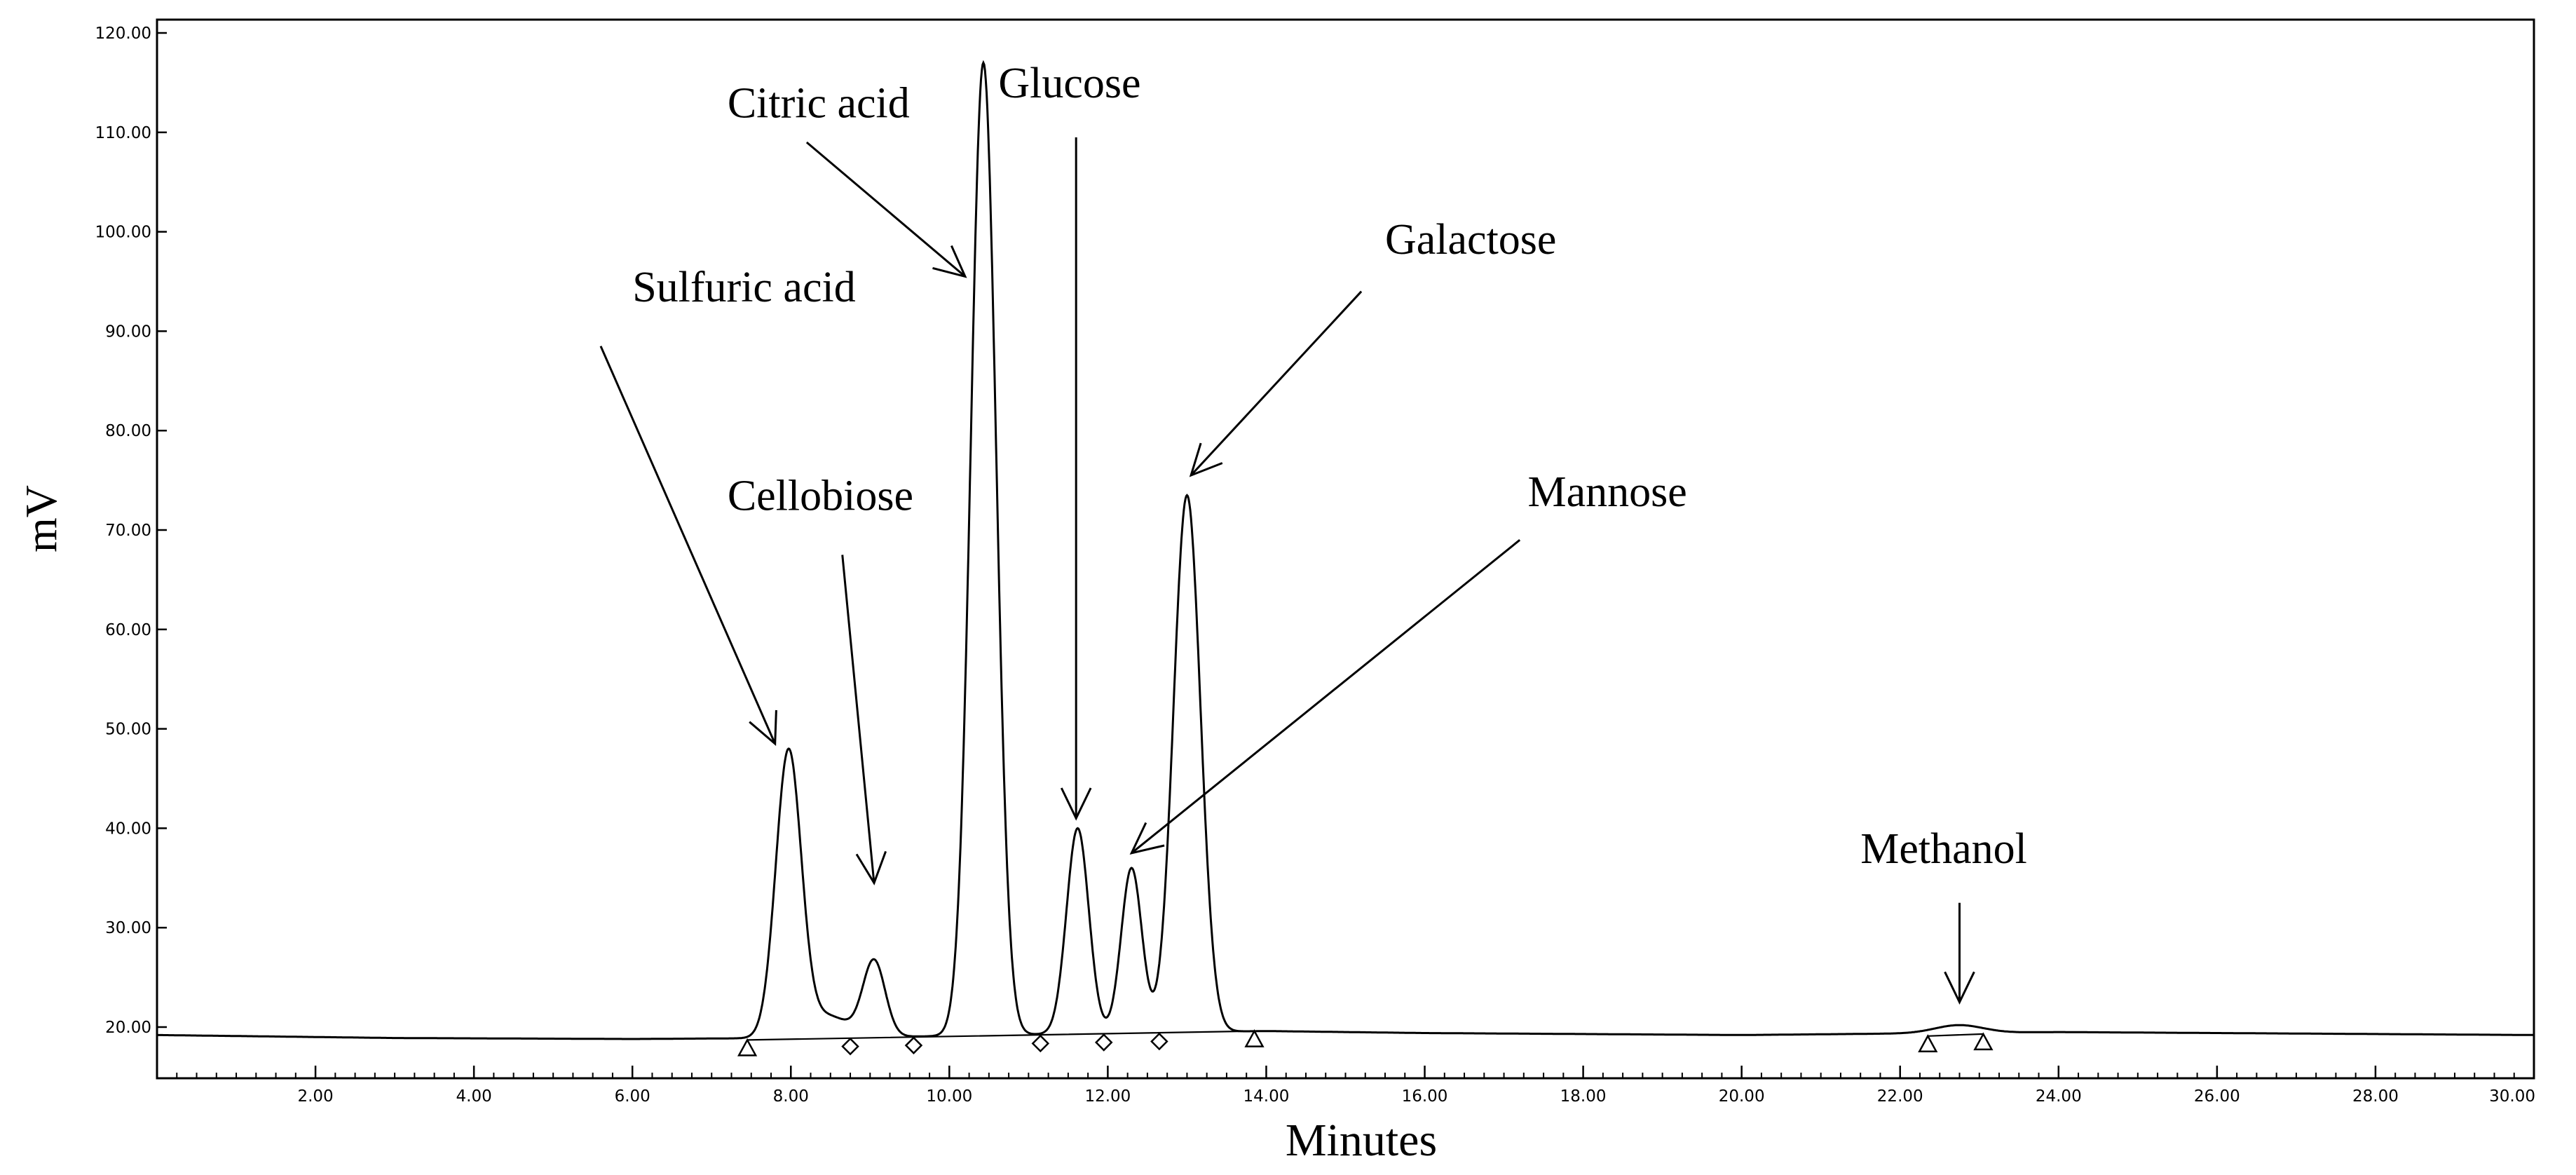  Describe the element at coordinates (128, 829) in the screenshot. I see `y-tick-label: 40.00` at that location.